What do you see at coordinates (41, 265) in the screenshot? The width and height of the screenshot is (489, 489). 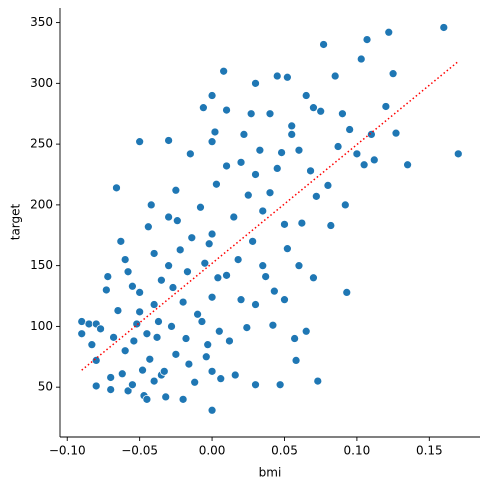 I see `y-tick-label: 150` at bounding box center [41, 265].